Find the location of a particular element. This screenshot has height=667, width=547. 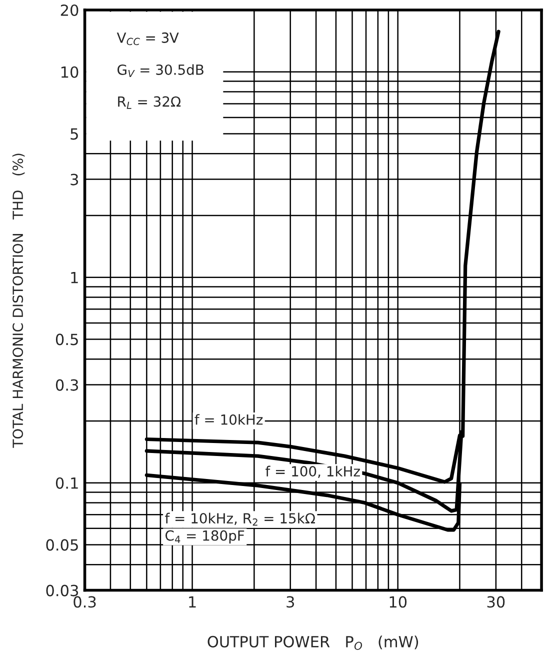

text: OUTPUT POWER P$_{O}$ (mW) is located at coordinates (313, 643).